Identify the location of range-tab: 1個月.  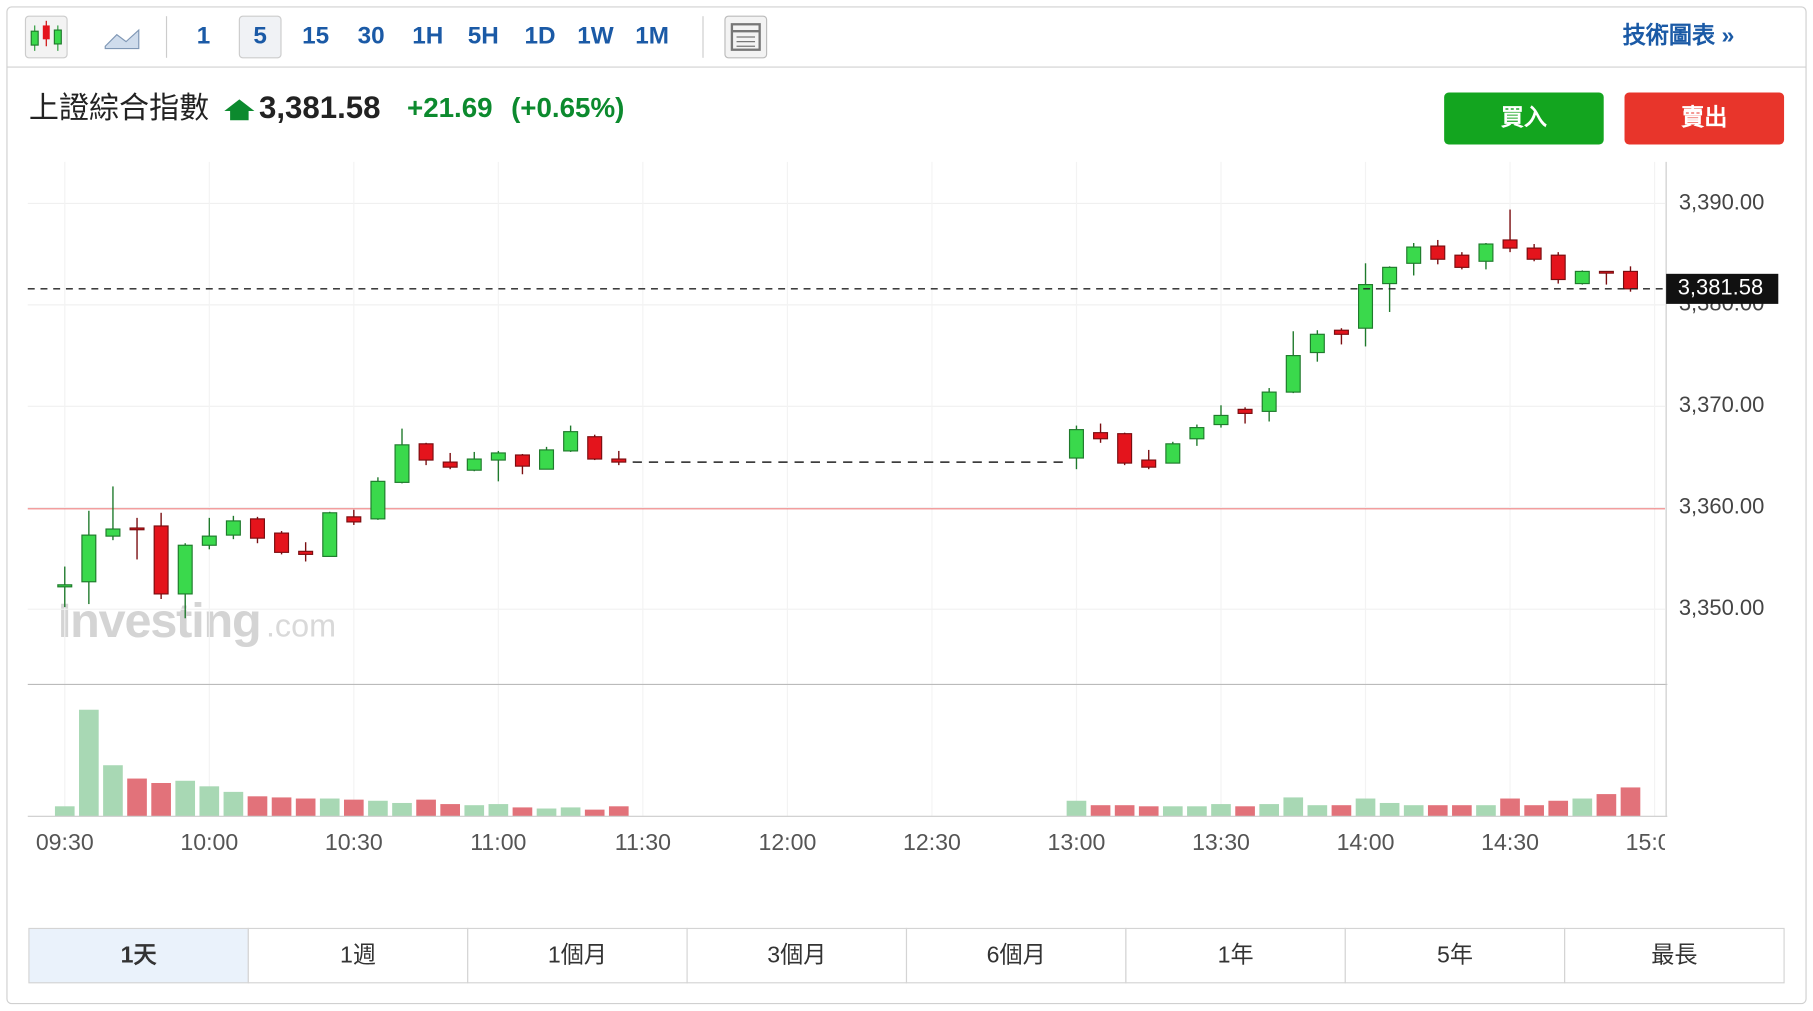
(577, 955).